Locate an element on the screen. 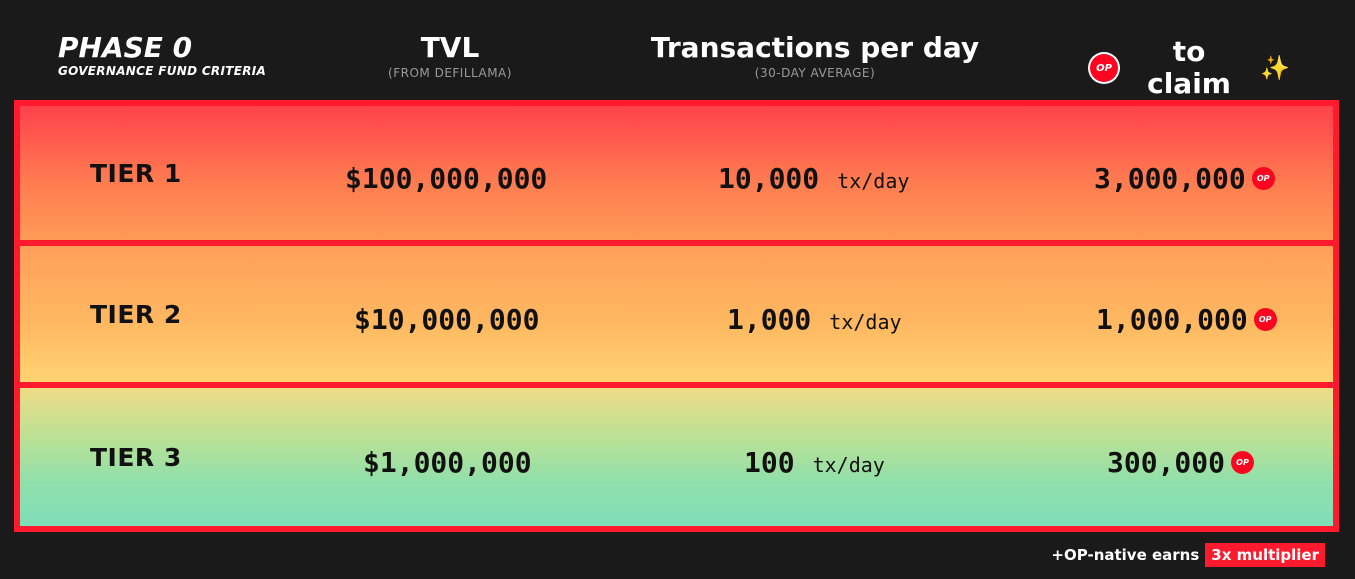 This screenshot has width=1355, height=579. claim-value: 300,000 OP is located at coordinates (1181, 462).